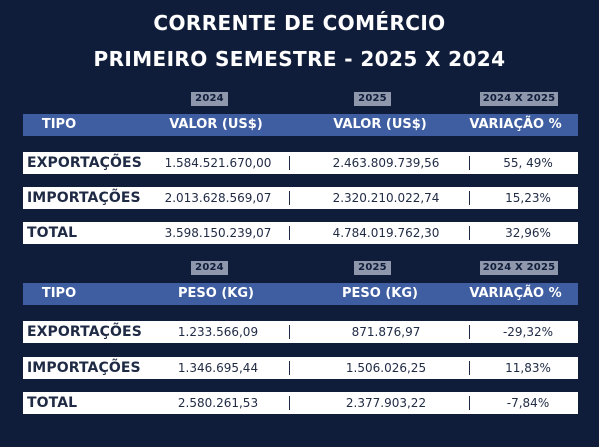 This screenshot has width=599, height=447. Describe the element at coordinates (528, 332) in the screenshot. I see `variation-value: -29,32%` at that location.